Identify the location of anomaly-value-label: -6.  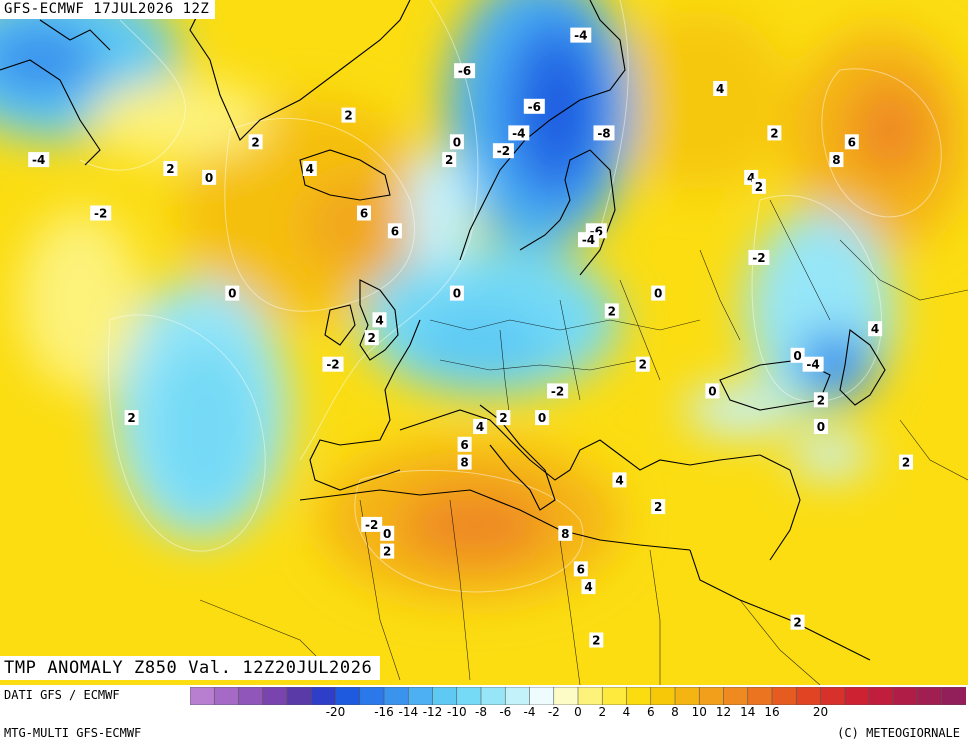
(464, 71).